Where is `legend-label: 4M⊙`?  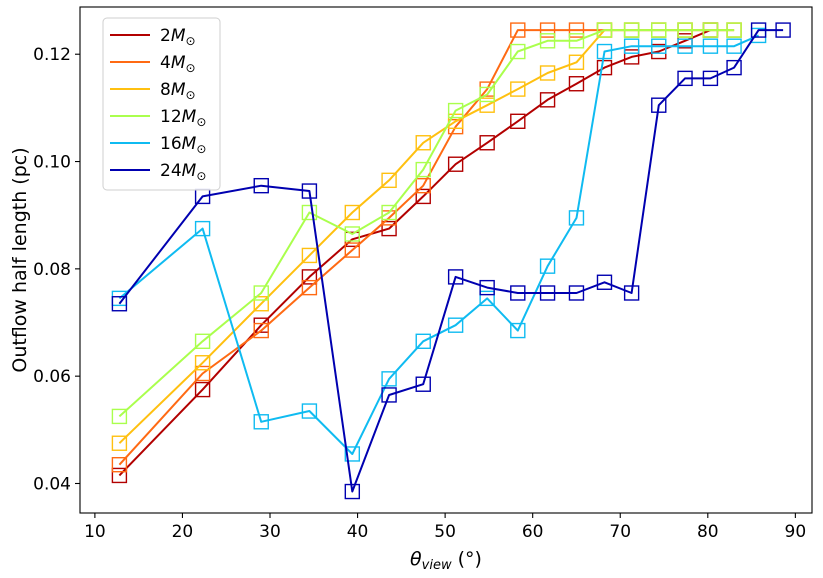 legend-label: 4M⊙ is located at coordinates (178, 64).